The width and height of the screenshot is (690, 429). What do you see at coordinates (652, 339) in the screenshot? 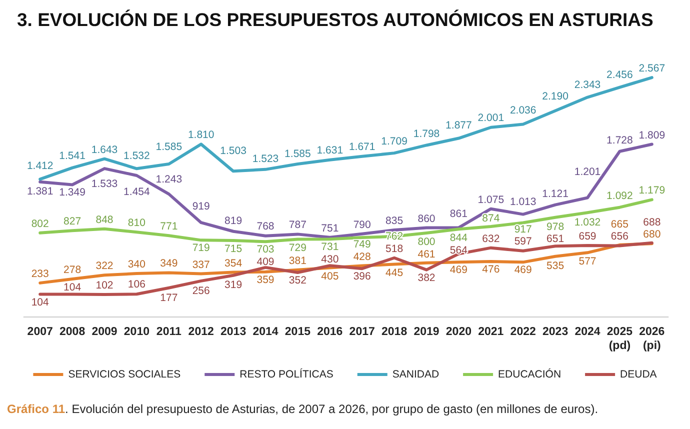
I see `x-tick-label: 2026 (pi)` at bounding box center [652, 339].